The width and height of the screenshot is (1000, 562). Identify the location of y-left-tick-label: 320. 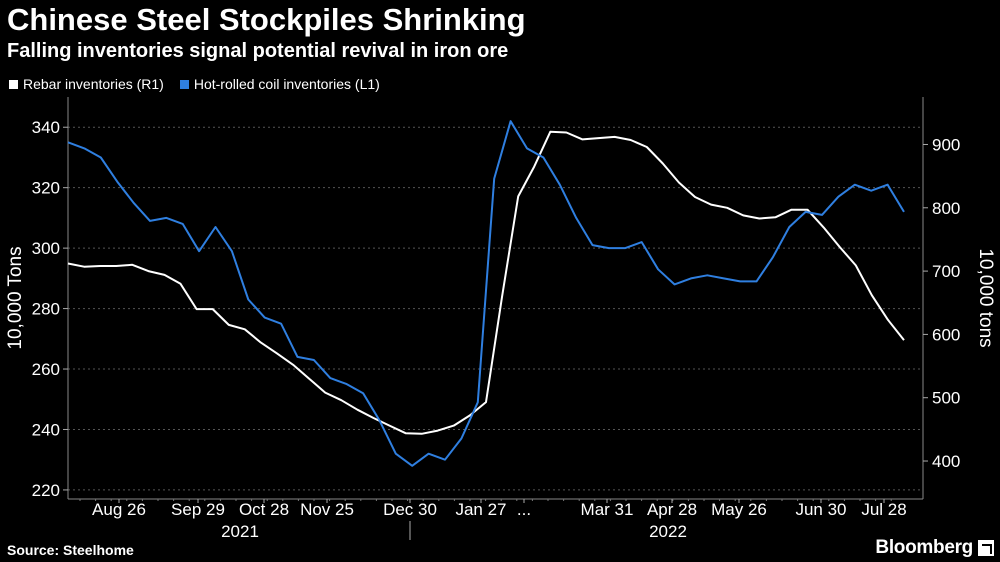
(46, 188).